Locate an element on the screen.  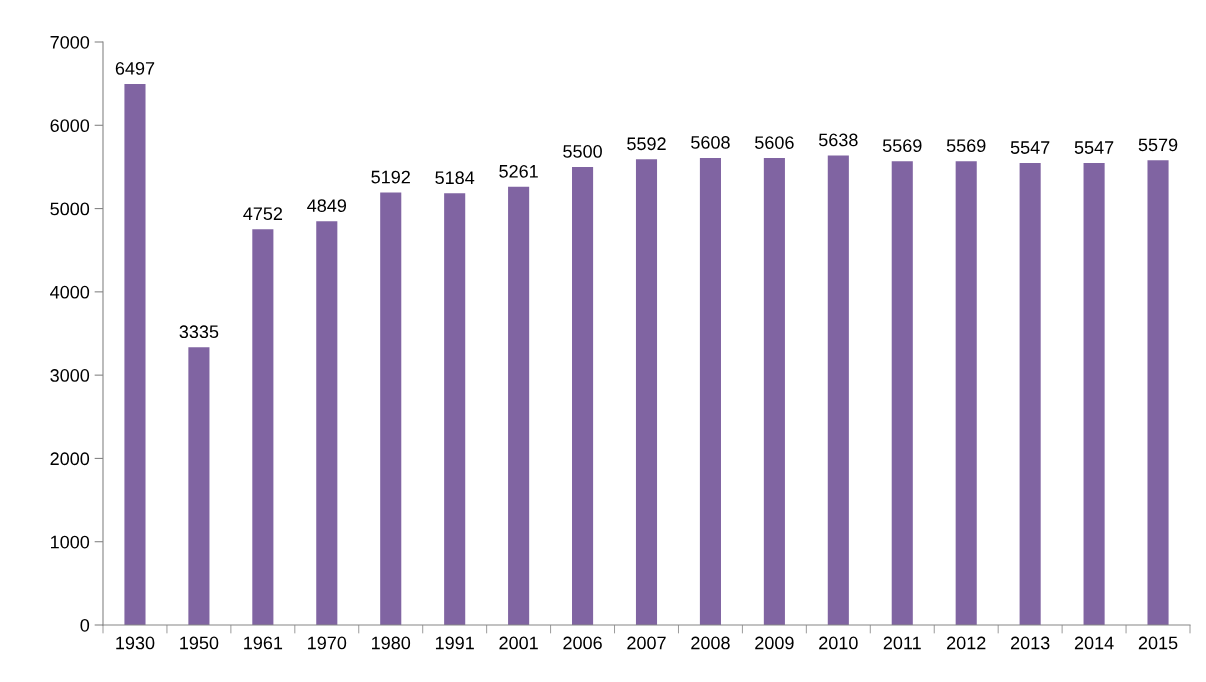
x-tick-label: 2013 is located at coordinates (1030, 643).